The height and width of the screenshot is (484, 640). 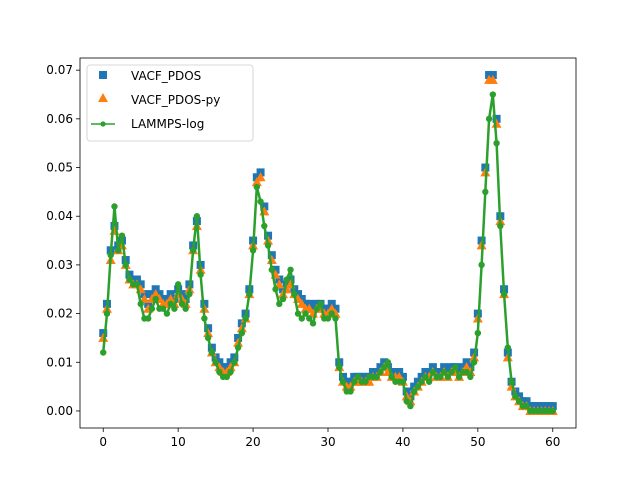 I want to click on x-tick-label: 10, so click(x=178, y=442).